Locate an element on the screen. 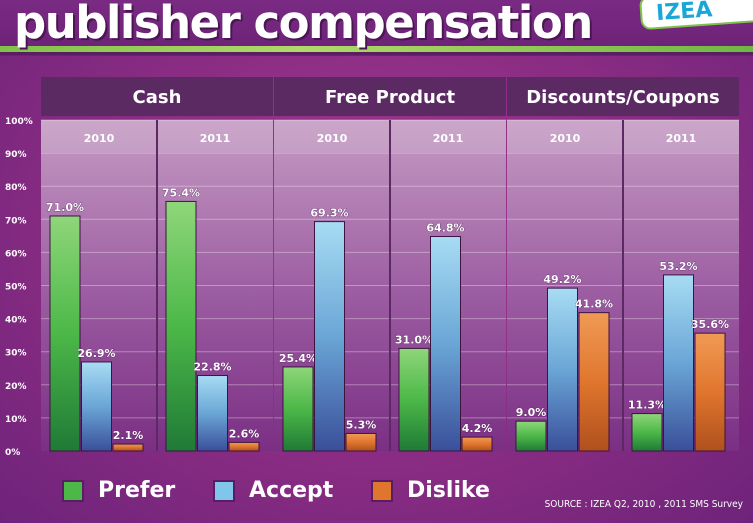 The image size is (753, 523). y-tick-label: 20% is located at coordinates (16, 387).